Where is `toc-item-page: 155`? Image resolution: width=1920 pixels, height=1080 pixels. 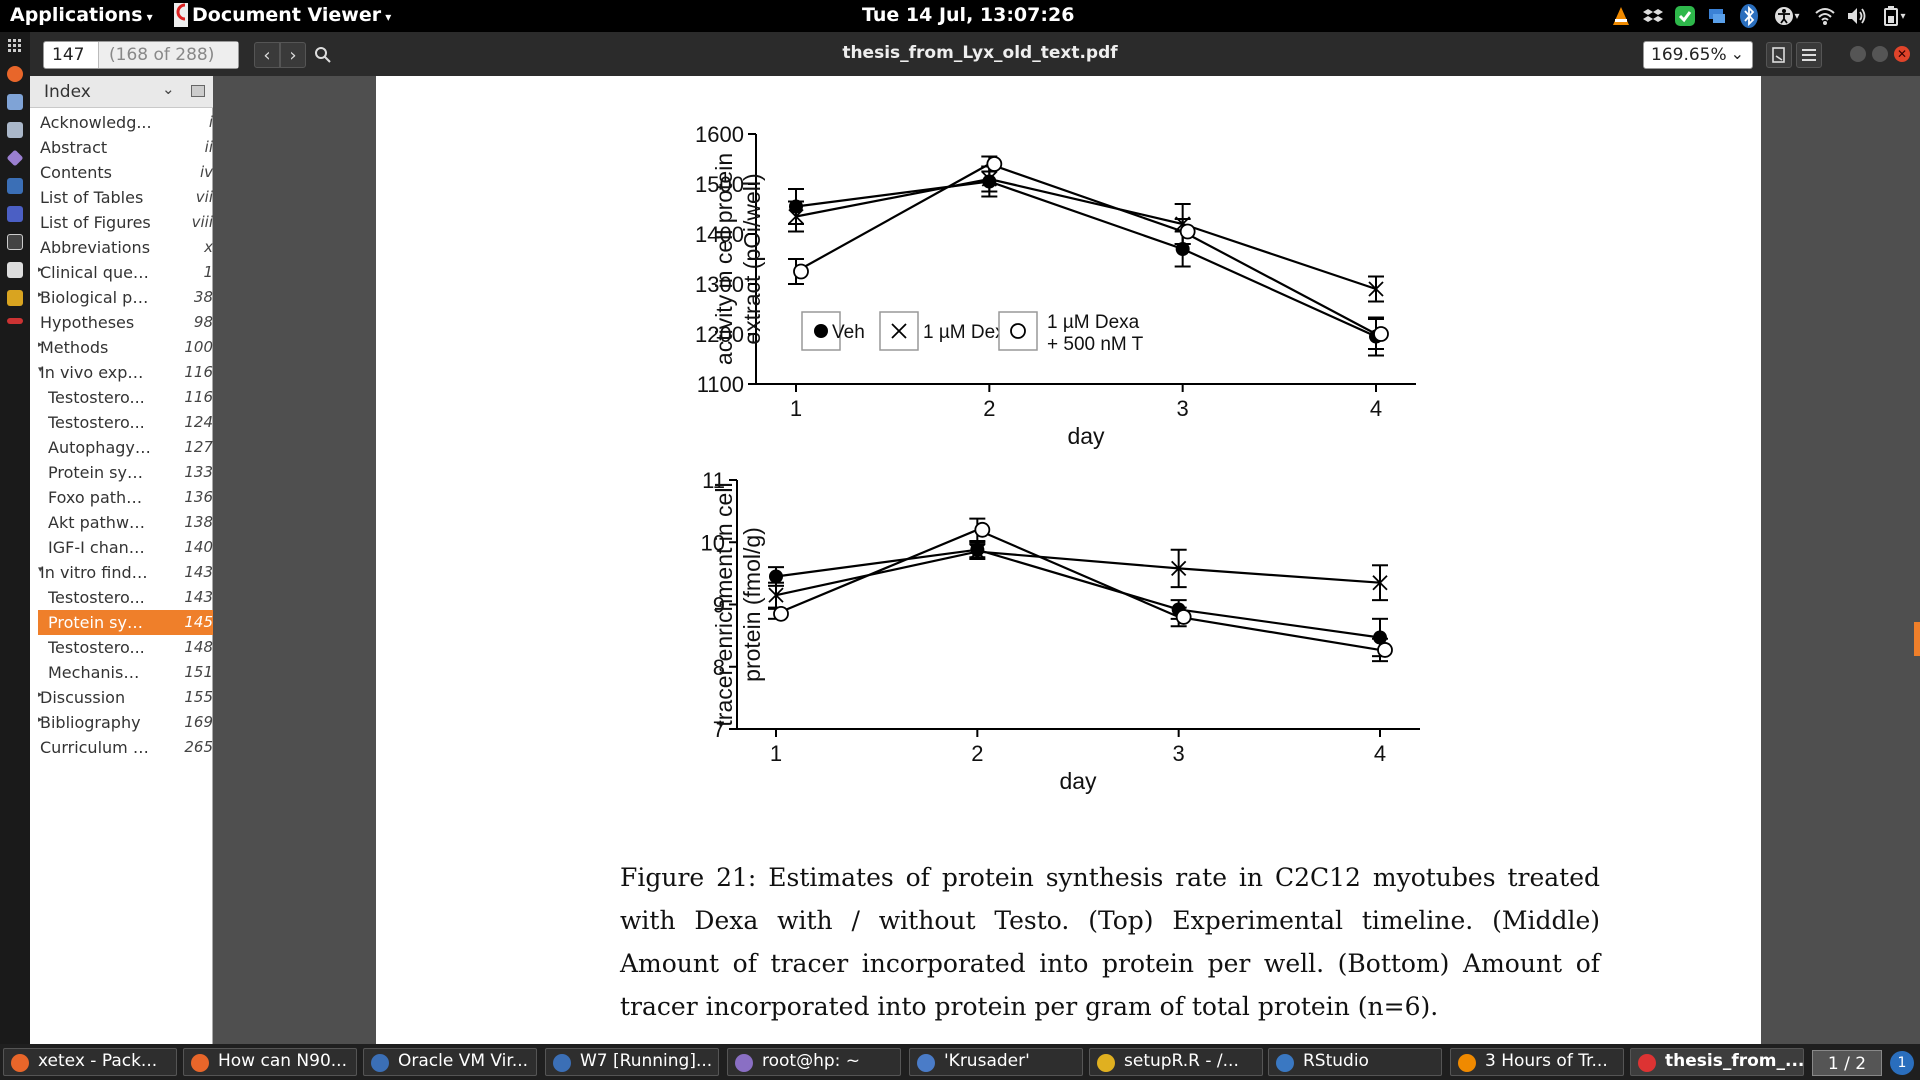
toc-item-page: 155 is located at coordinates (198, 697).